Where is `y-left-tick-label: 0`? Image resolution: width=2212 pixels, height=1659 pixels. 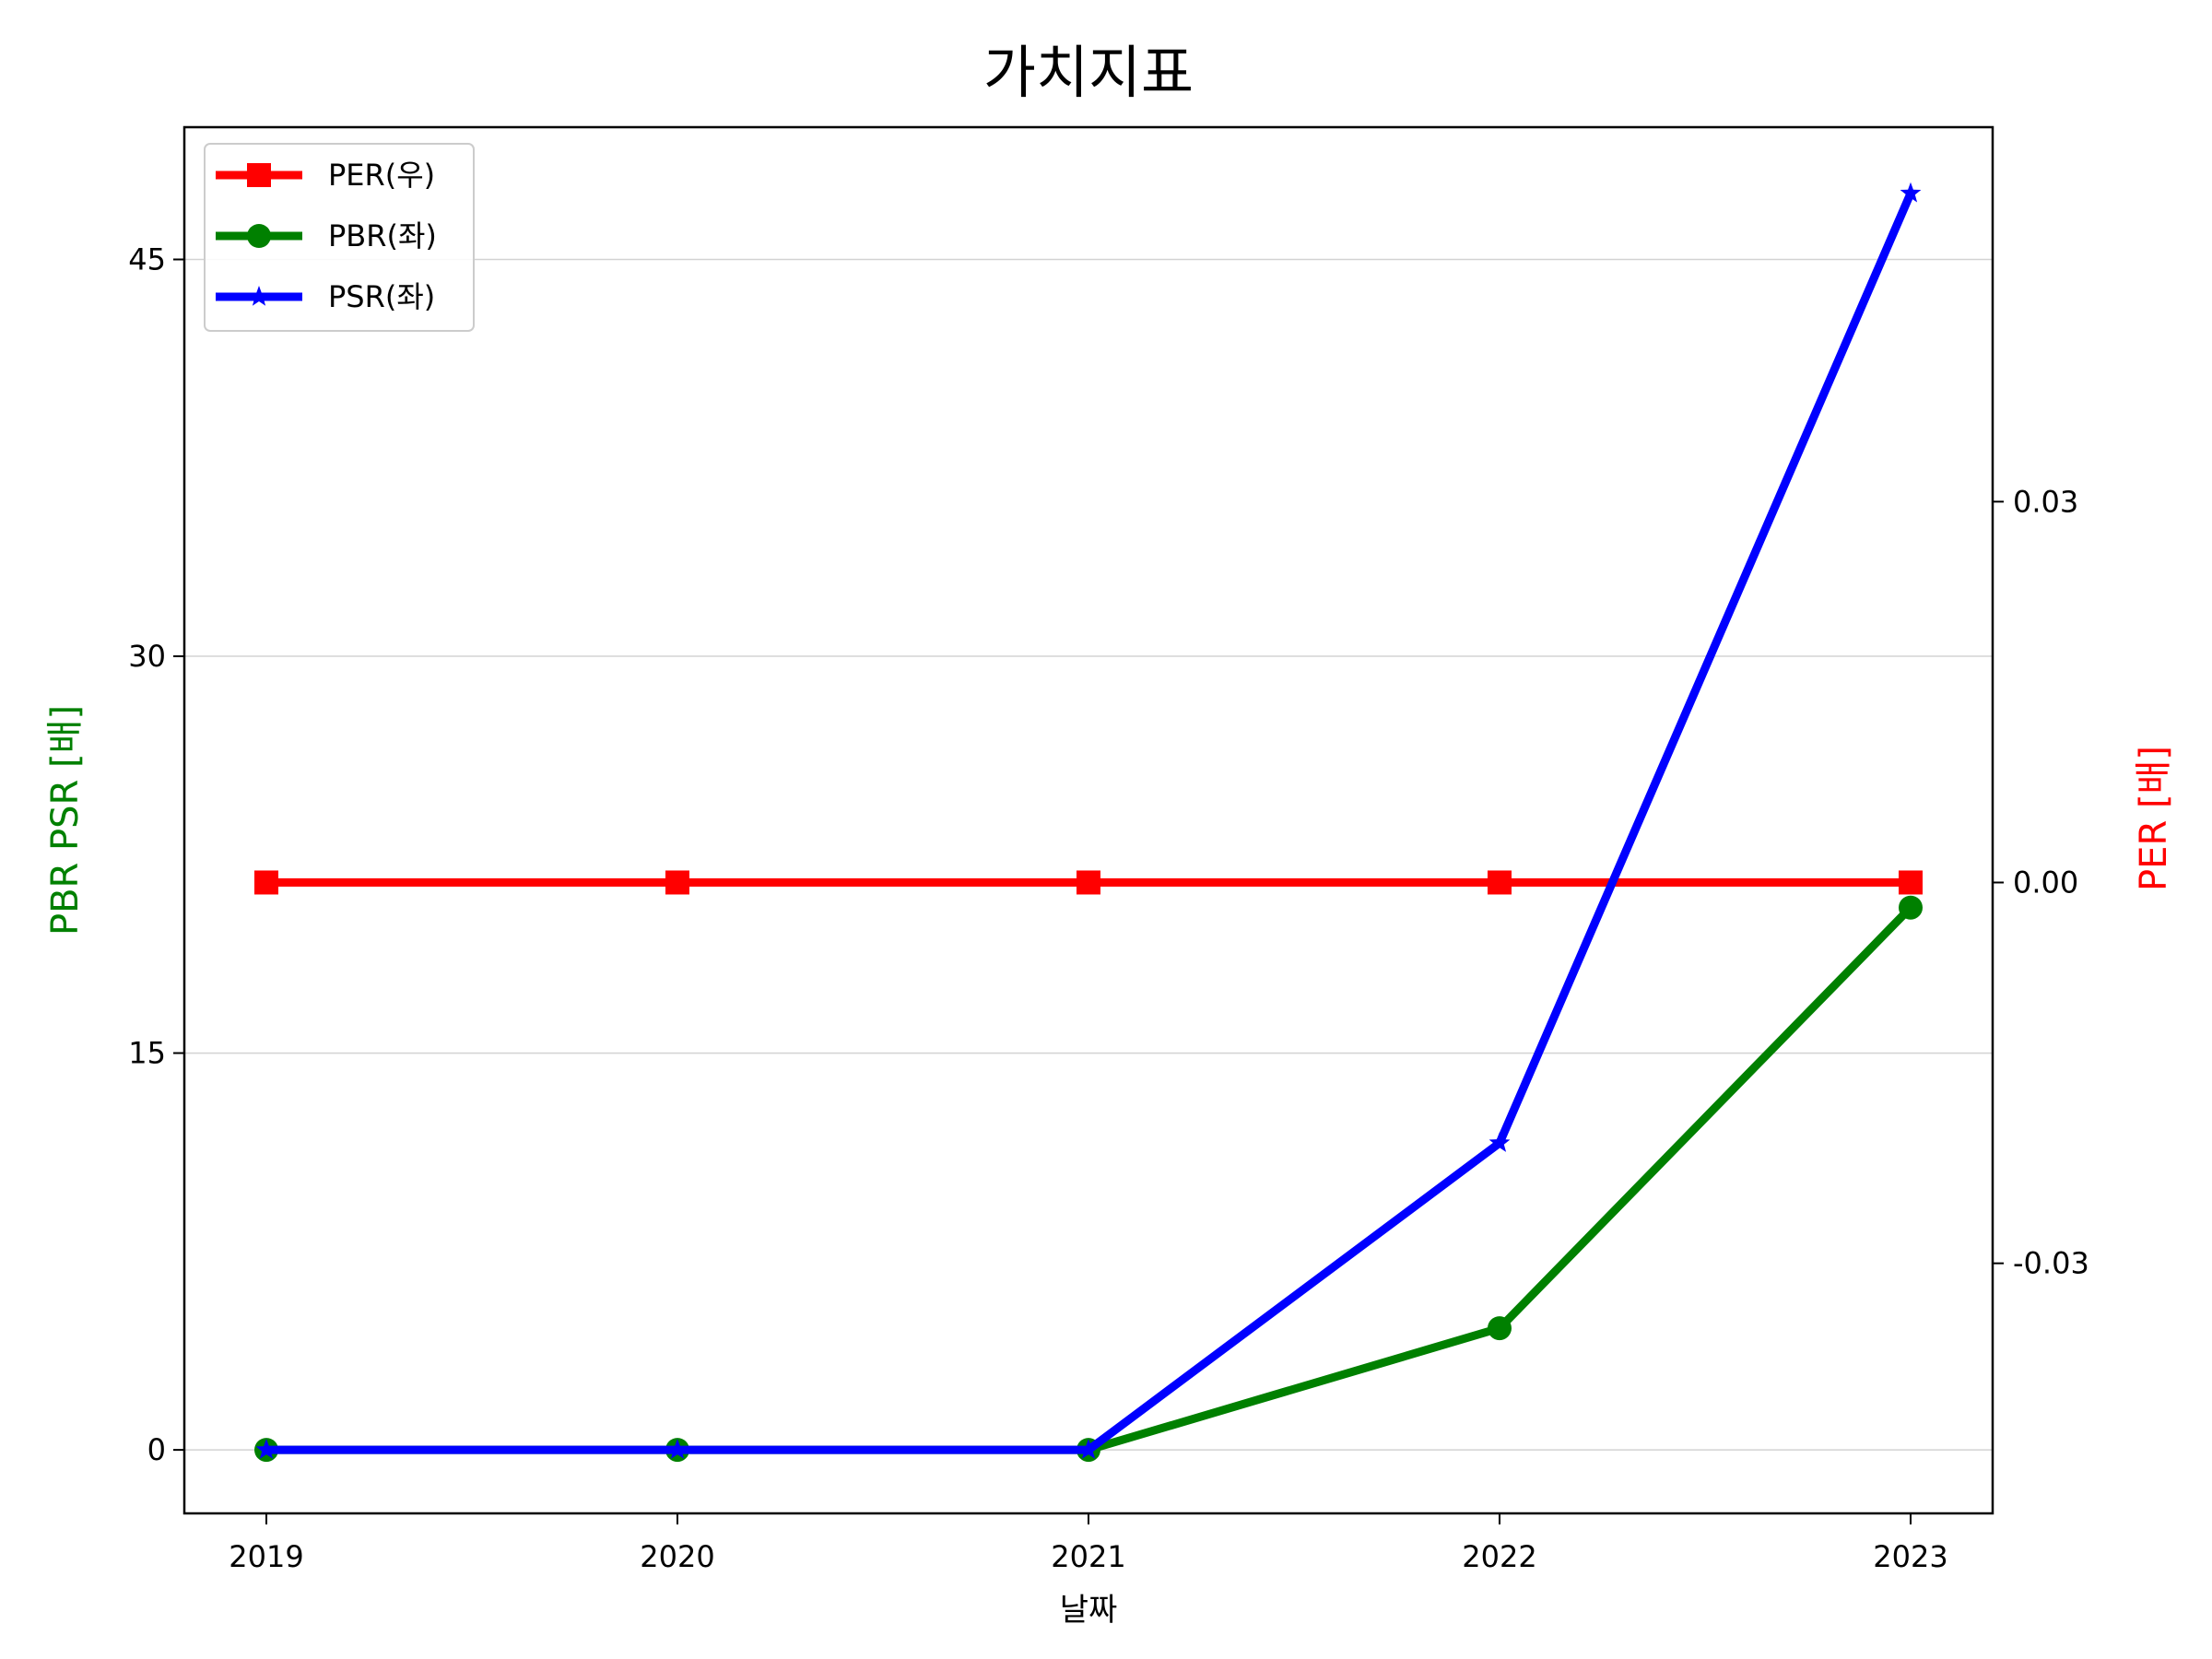 y-left-tick-label: 0 is located at coordinates (156, 1449).